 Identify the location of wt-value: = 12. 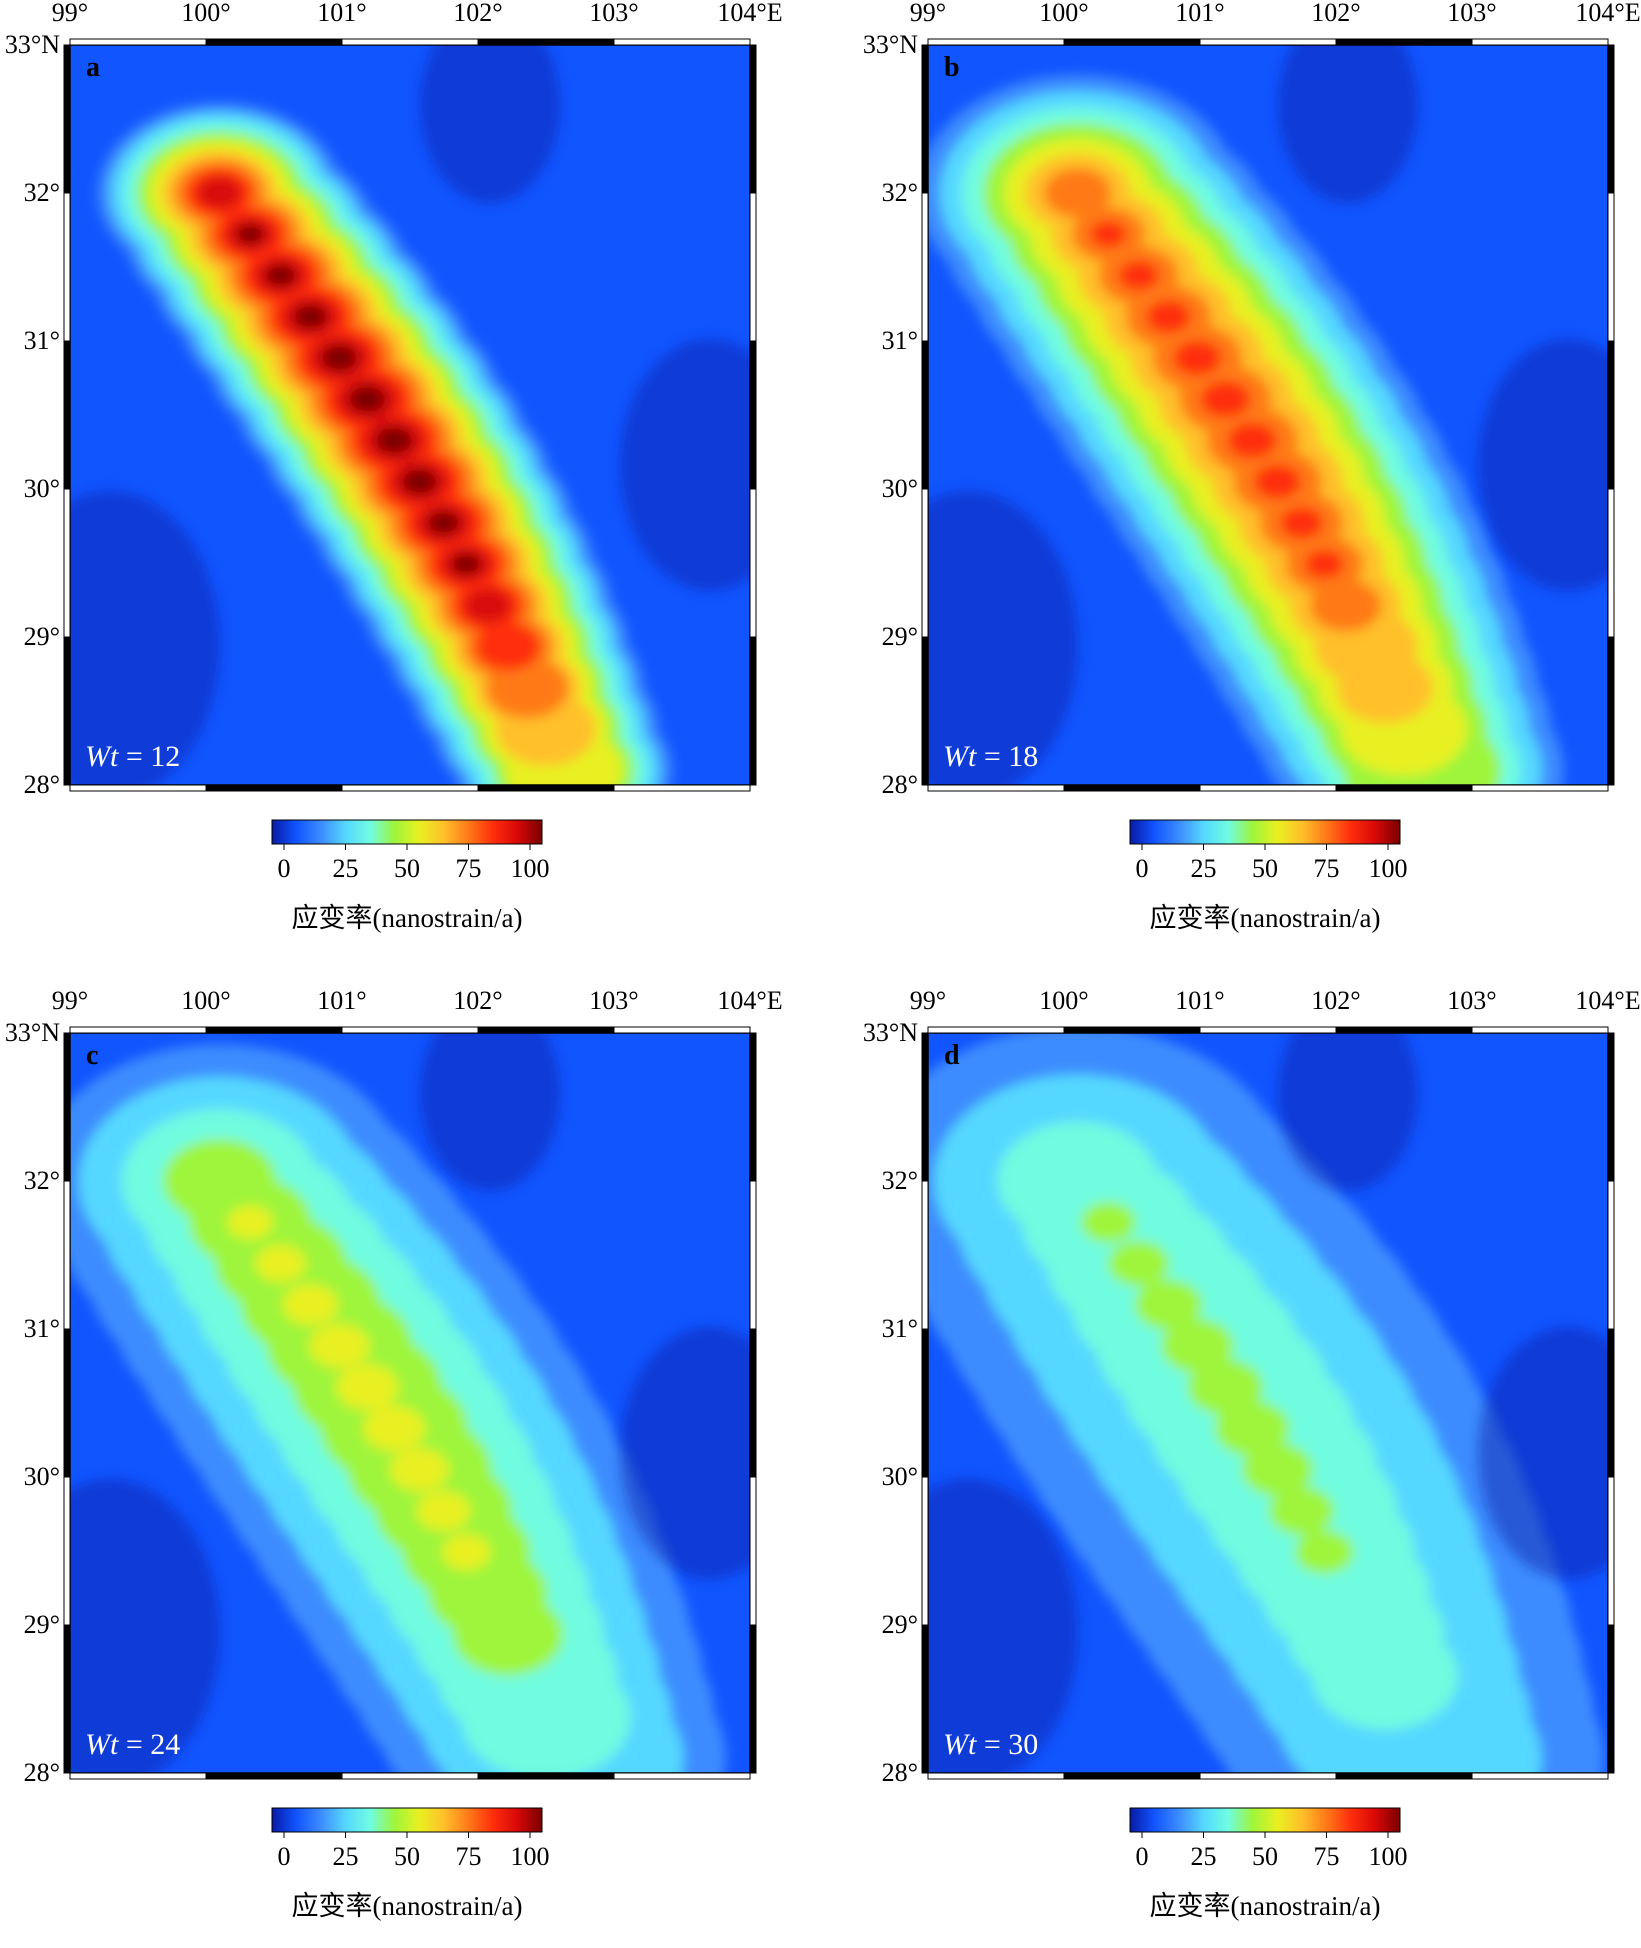
(153, 756).